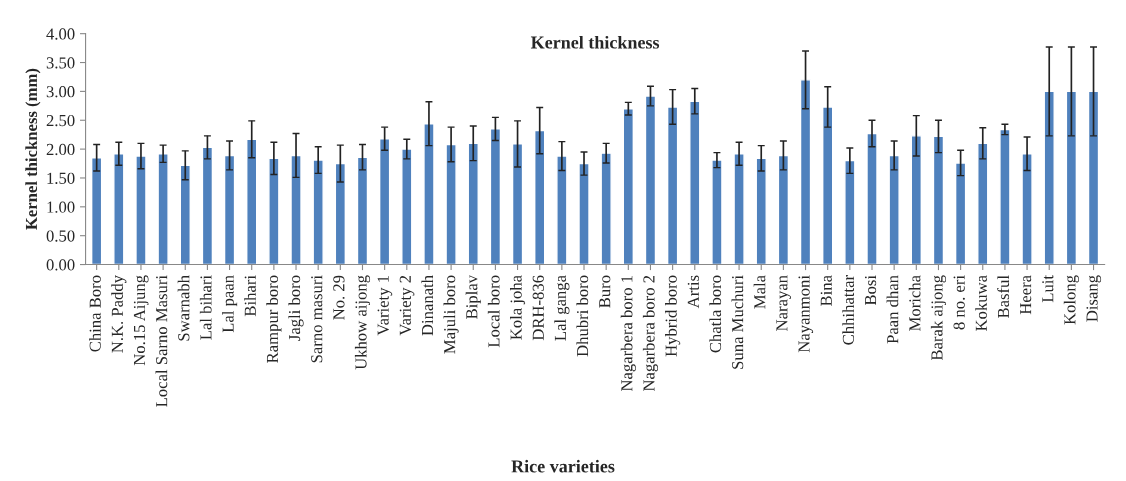 This screenshot has height=481, width=1126. Describe the element at coordinates (562, 308) in the screenshot. I see `x-tick-label: Lal ganga` at that location.